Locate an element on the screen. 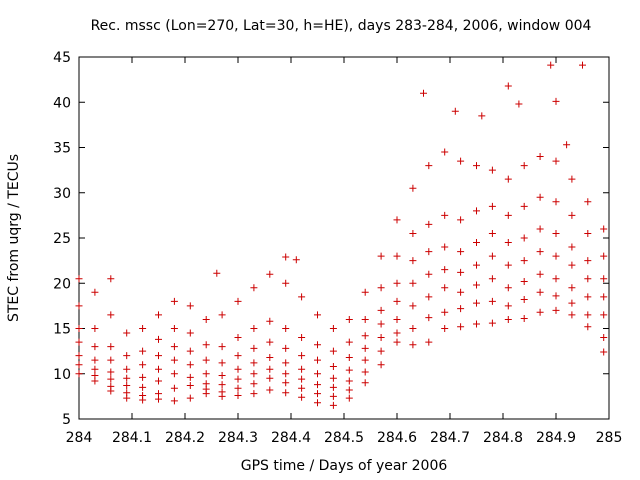 Image resolution: width=640 pixels, height=480 pixels. y-tick-label: 30 is located at coordinates (62, 194).